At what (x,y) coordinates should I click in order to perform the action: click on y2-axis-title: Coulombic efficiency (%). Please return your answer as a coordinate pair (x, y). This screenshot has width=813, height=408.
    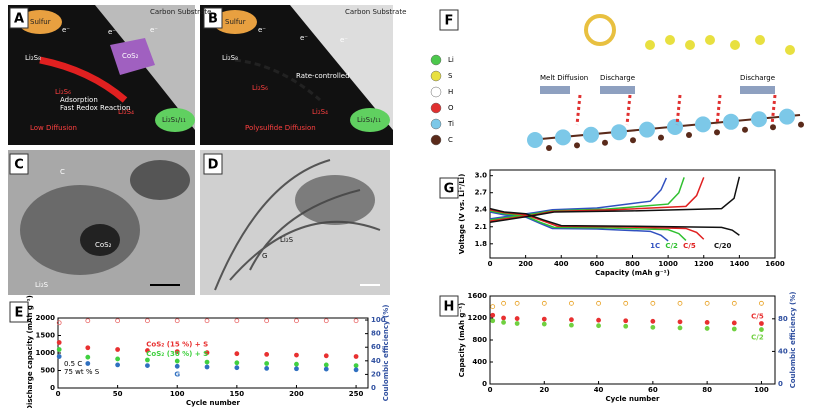
    Looking at the image, I should click on (793, 340).